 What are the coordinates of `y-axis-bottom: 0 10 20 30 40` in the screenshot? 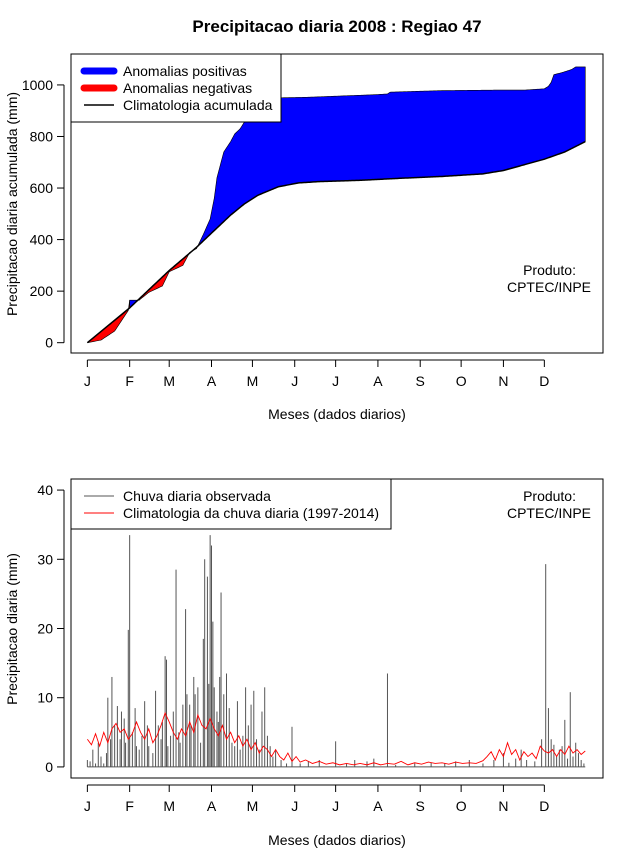 It's located at (51, 628).